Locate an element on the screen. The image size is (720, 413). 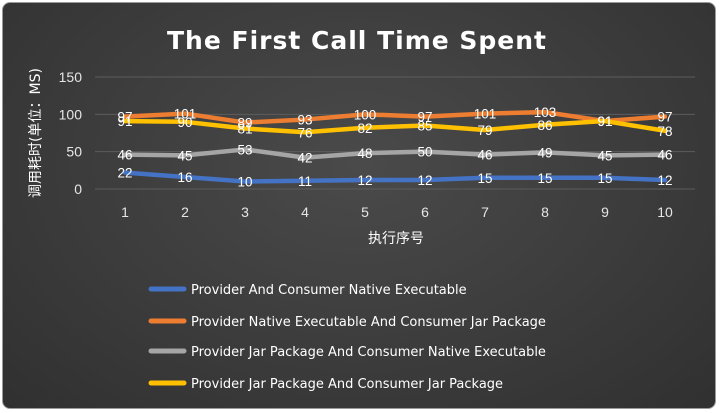
x-tick-label: 10 is located at coordinates (665, 212).